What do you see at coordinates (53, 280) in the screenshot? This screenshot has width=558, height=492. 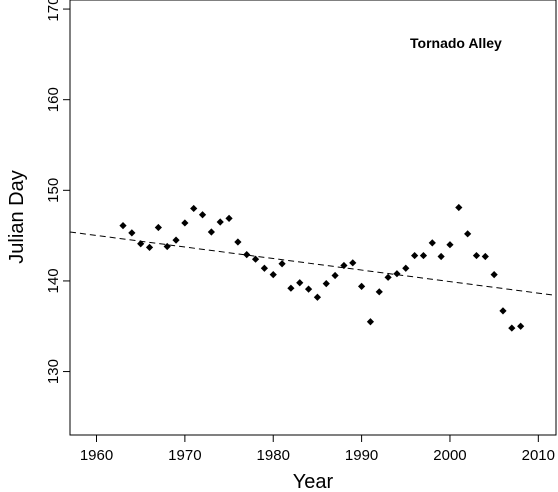 I see `y-tick-label: 140` at bounding box center [53, 280].